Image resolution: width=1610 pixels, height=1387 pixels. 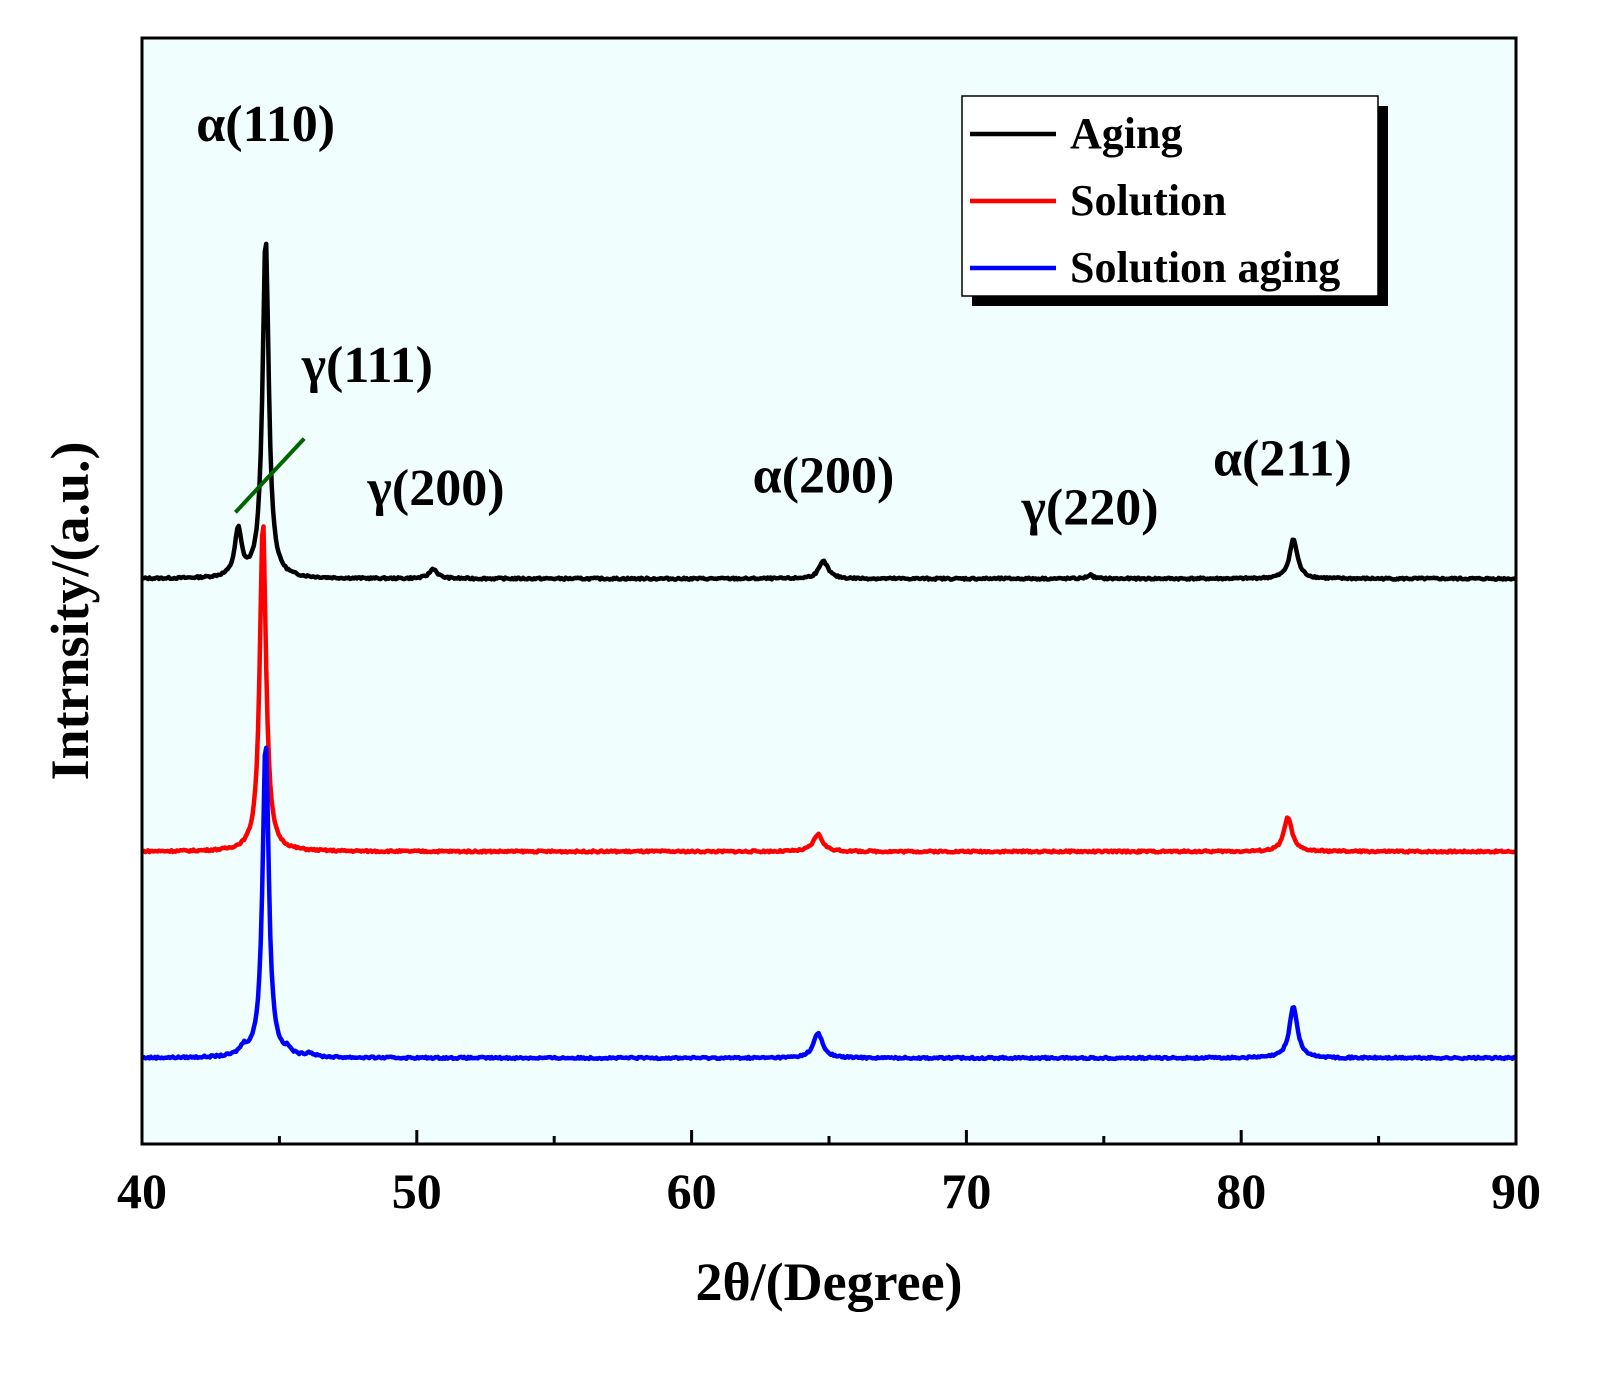 I want to click on x-tick-label: 40, so click(x=142, y=1191).